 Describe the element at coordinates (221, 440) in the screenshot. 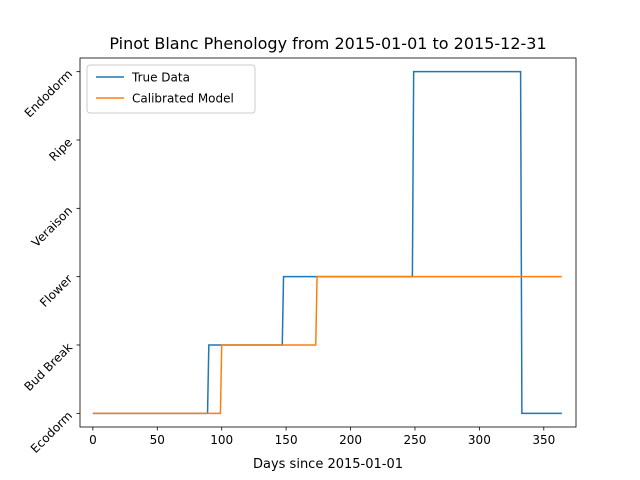

I see `x-tick-label: 100` at that location.